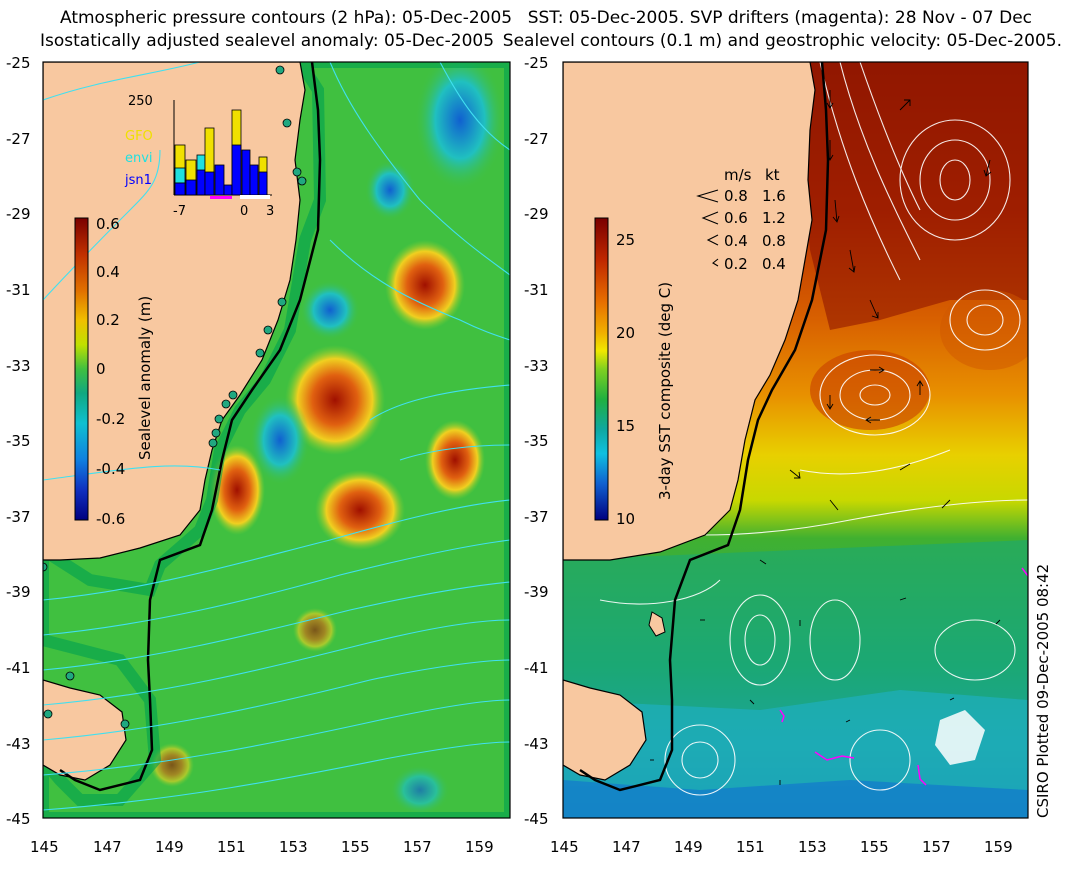 This screenshot has width=1080, height=870. What do you see at coordinates (736, 241) in the screenshot?
I see `speed-row-ms-2: 0.4` at bounding box center [736, 241].